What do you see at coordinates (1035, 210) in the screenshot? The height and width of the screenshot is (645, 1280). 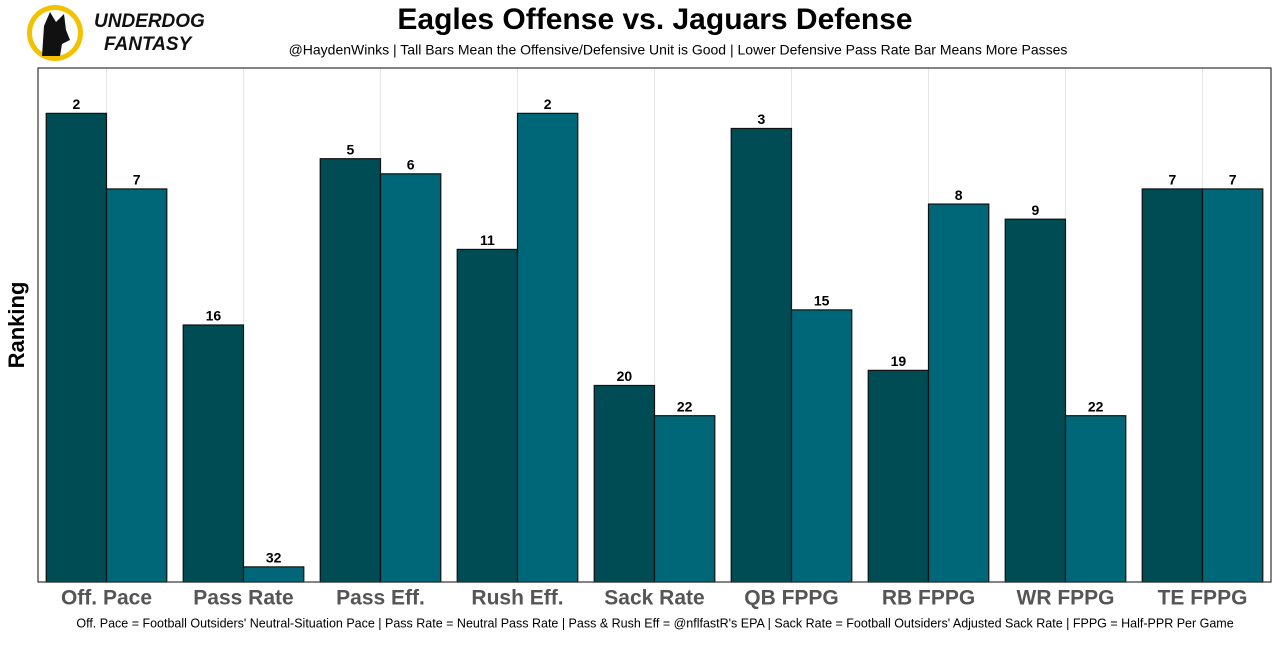 I see `data-label: 9` at bounding box center [1035, 210].